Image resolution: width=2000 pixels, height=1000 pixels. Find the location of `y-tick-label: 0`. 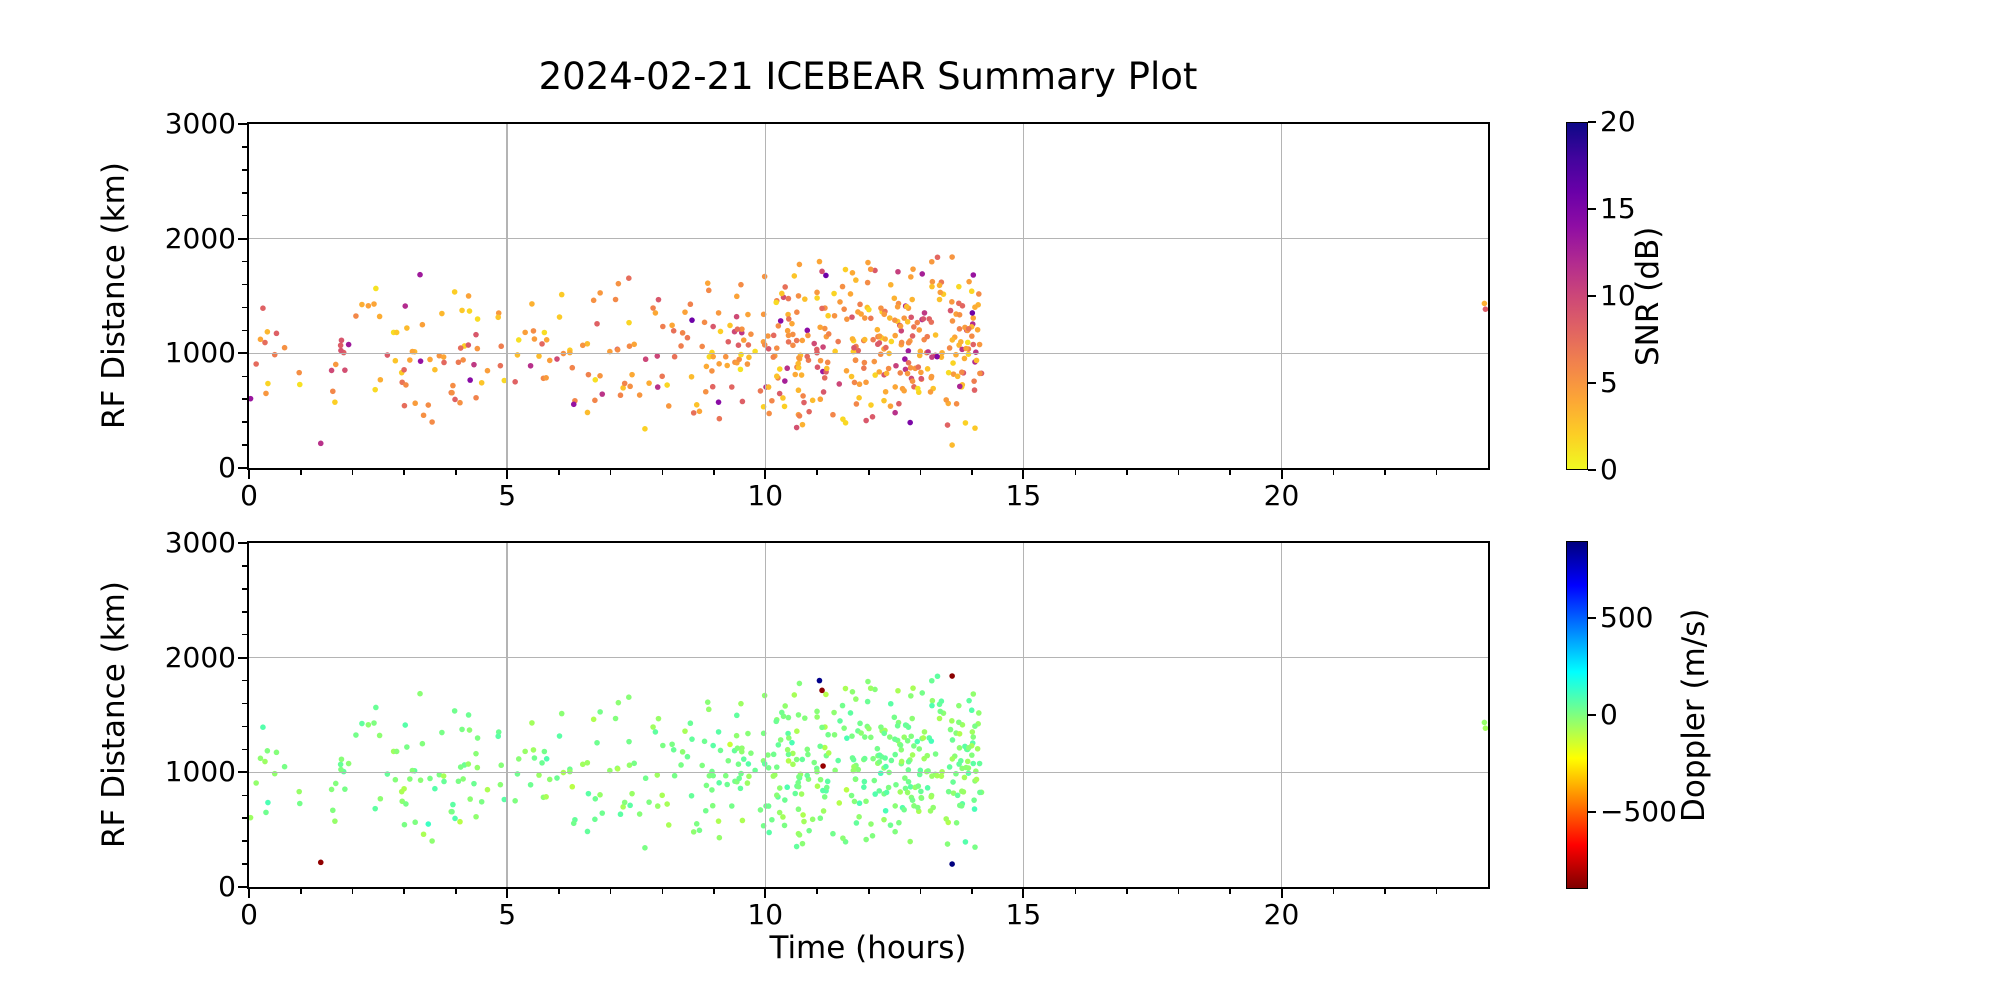

y-tick-label: 0 is located at coordinates (227, 467).